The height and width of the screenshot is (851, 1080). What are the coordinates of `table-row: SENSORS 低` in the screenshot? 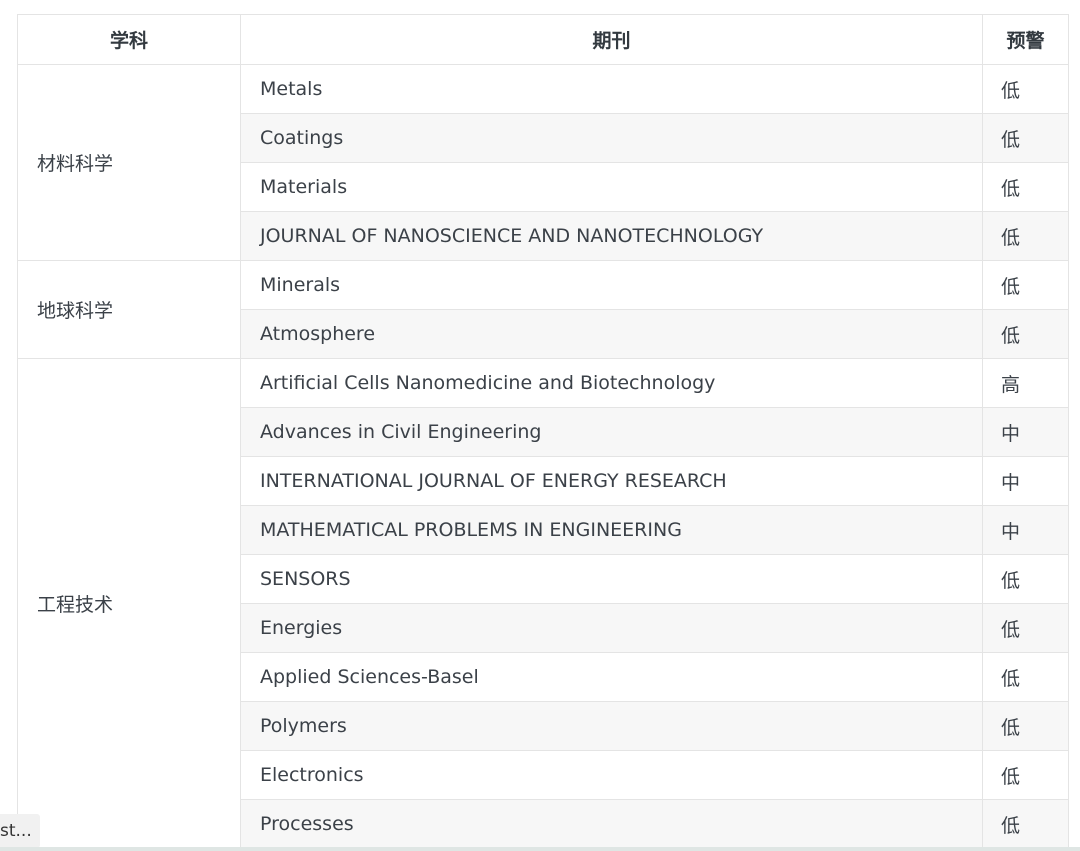 It's located at (543, 579).